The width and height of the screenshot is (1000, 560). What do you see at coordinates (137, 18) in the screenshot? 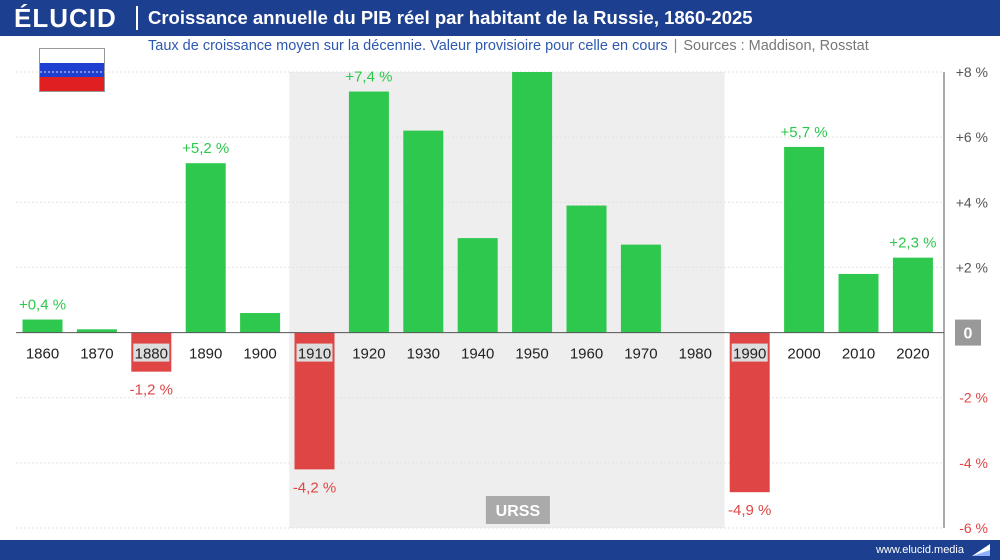
I see `logo-divider` at bounding box center [137, 18].